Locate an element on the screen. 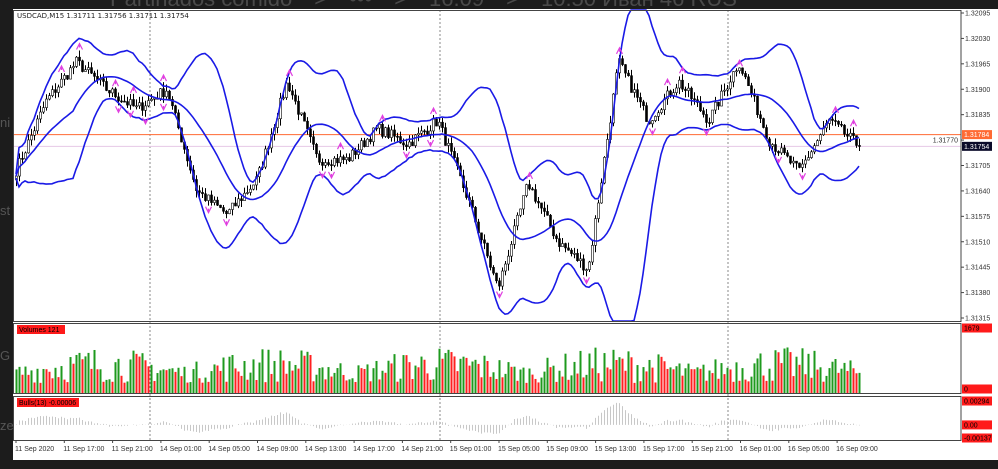 The image size is (998, 469). time-axis-label: 11 Sep 2020 is located at coordinates (34, 449).